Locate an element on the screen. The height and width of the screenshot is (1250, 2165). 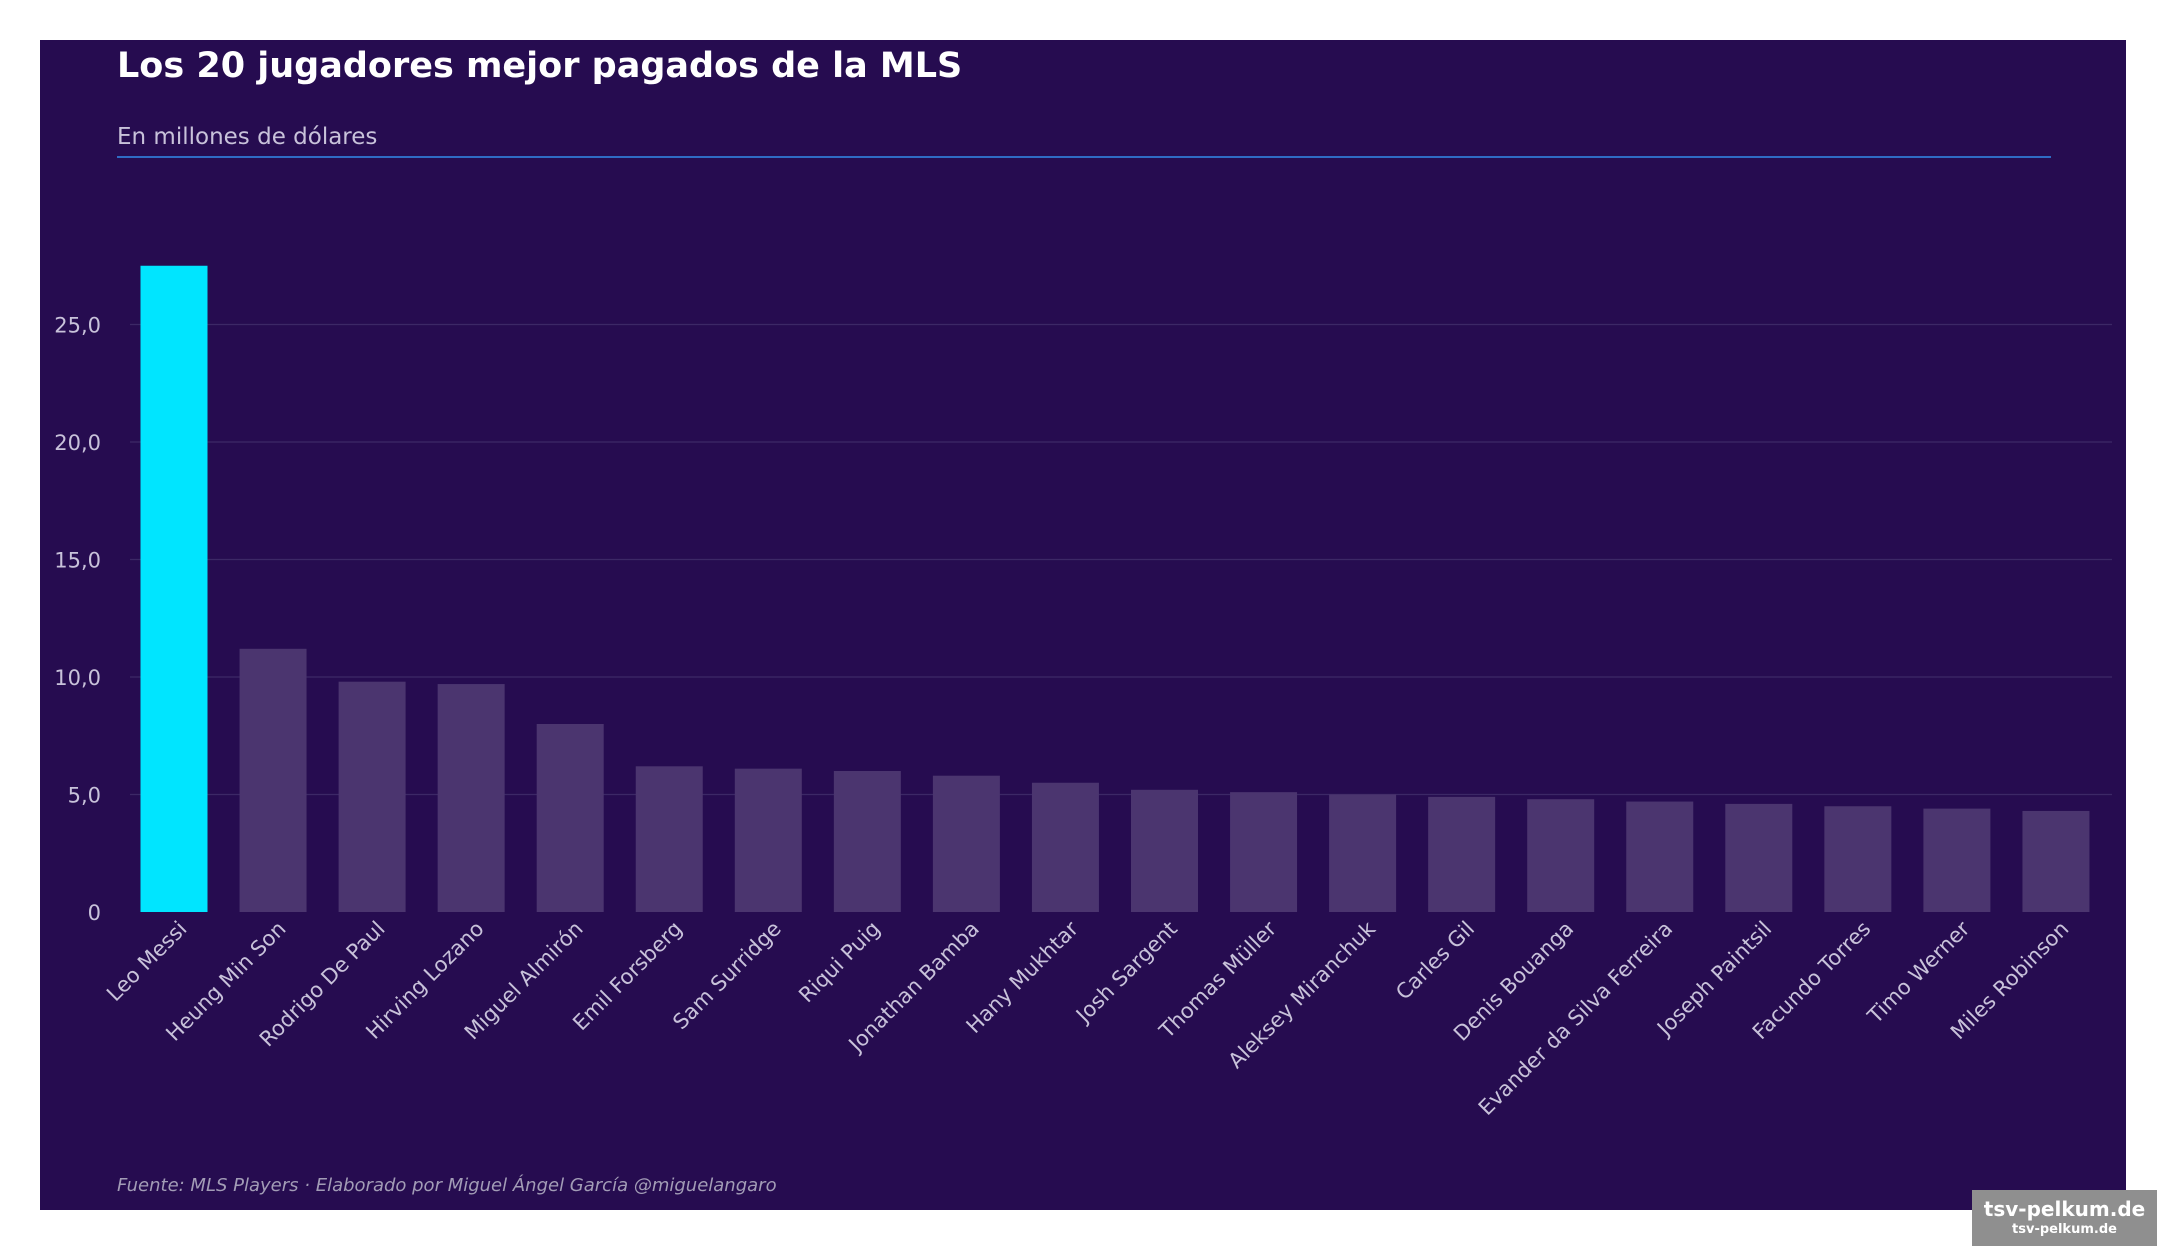
watermark-badge: tsv-pelkum.de tsv-pelkum.de is located at coordinates (2064, 1218).